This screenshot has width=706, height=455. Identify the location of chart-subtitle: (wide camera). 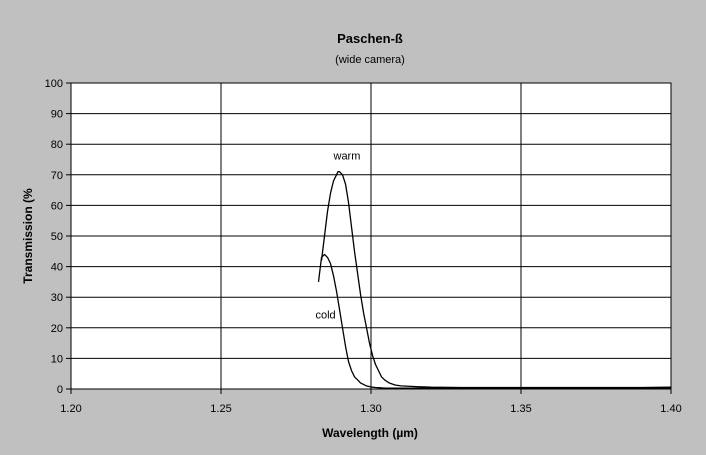
(370, 60).